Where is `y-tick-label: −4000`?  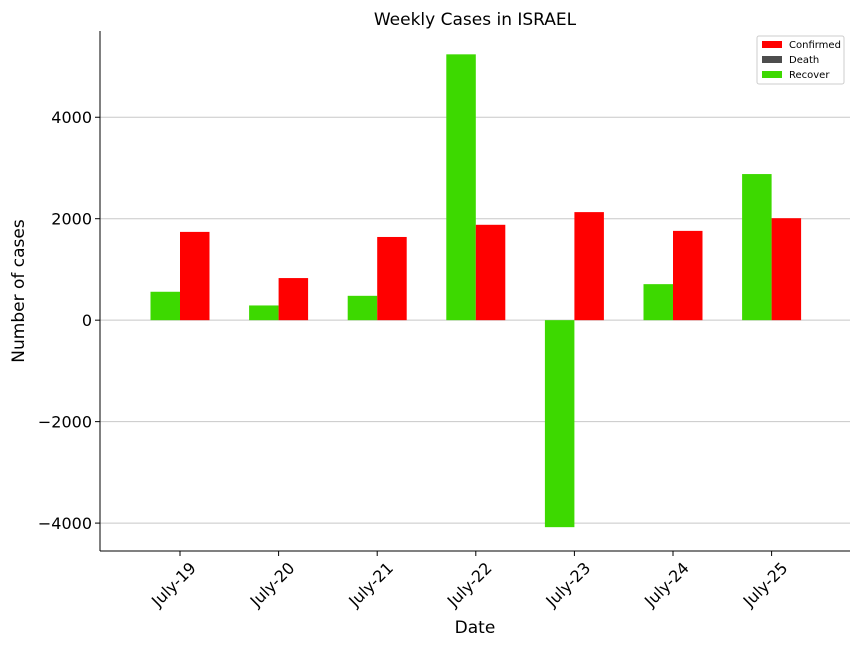 y-tick-label: −4000 is located at coordinates (65, 523).